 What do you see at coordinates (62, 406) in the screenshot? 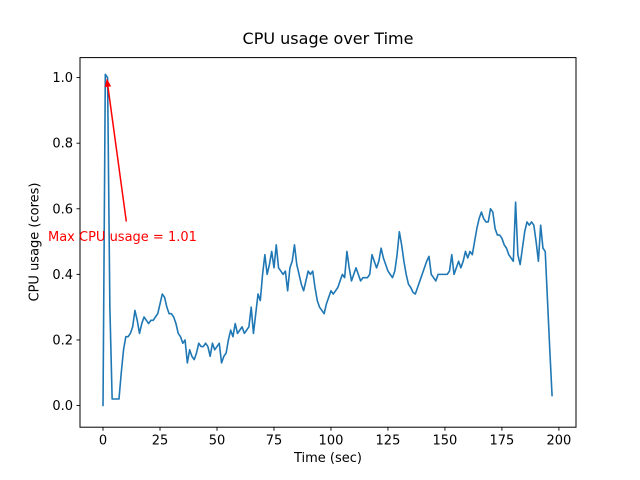
I see `y-tick-label: 0.0` at bounding box center [62, 406].